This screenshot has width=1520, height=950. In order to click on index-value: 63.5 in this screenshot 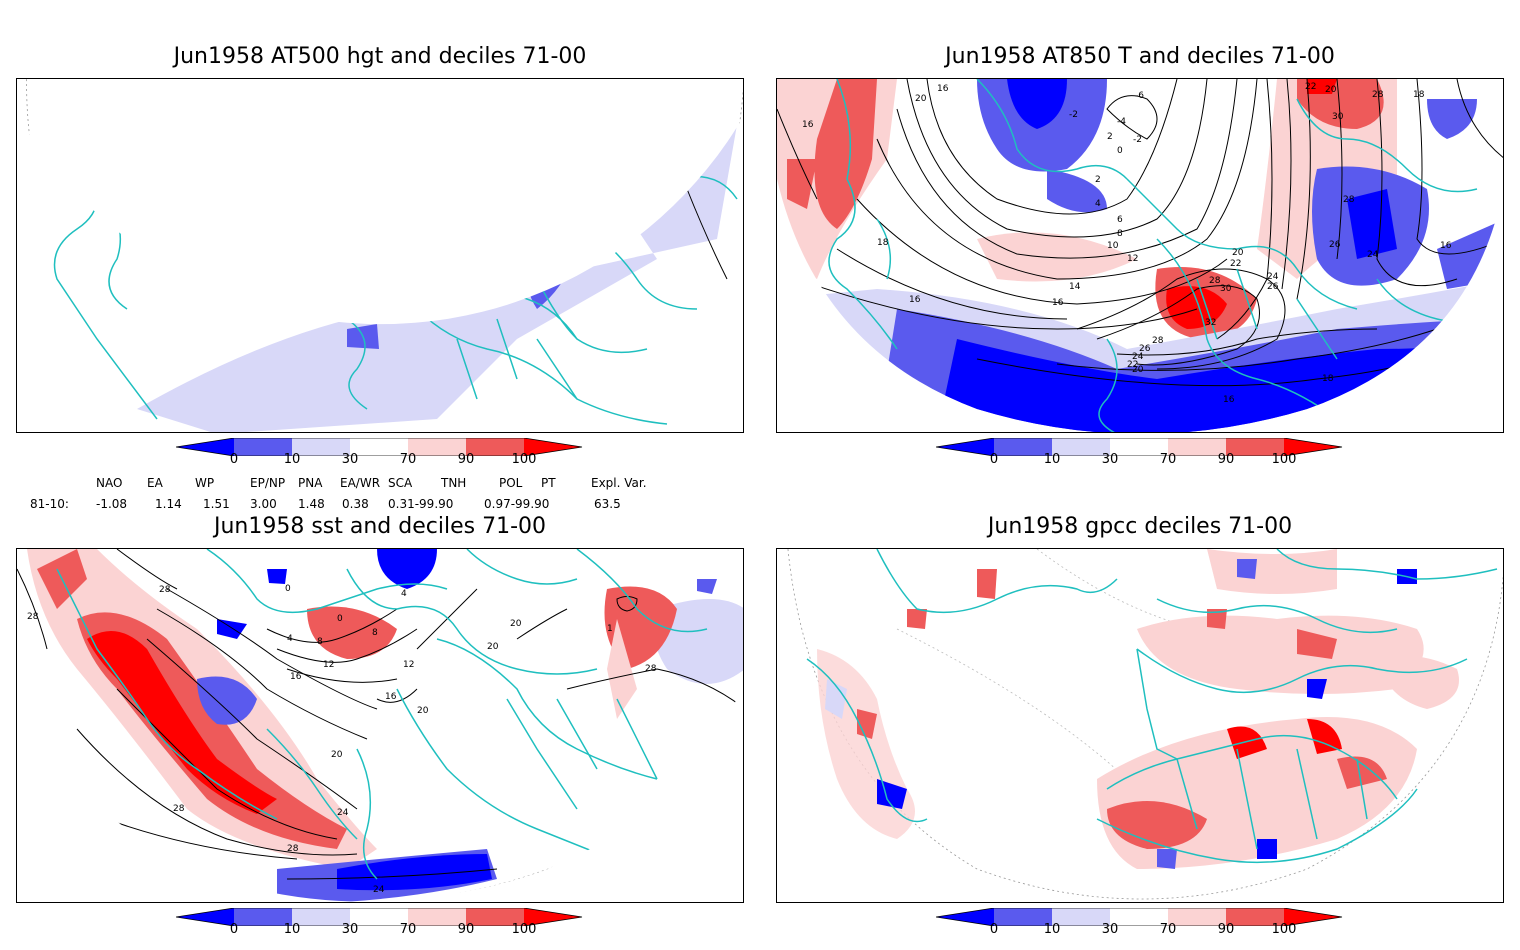, I will do `click(607, 504)`.